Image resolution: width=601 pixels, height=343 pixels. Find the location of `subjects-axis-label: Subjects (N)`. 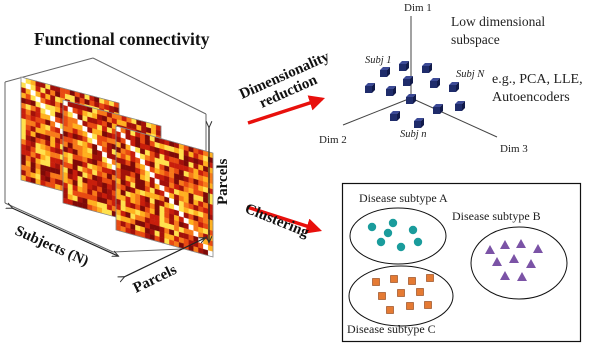

subjects-axis-label: Subjects (N) is located at coordinates (51, 246).